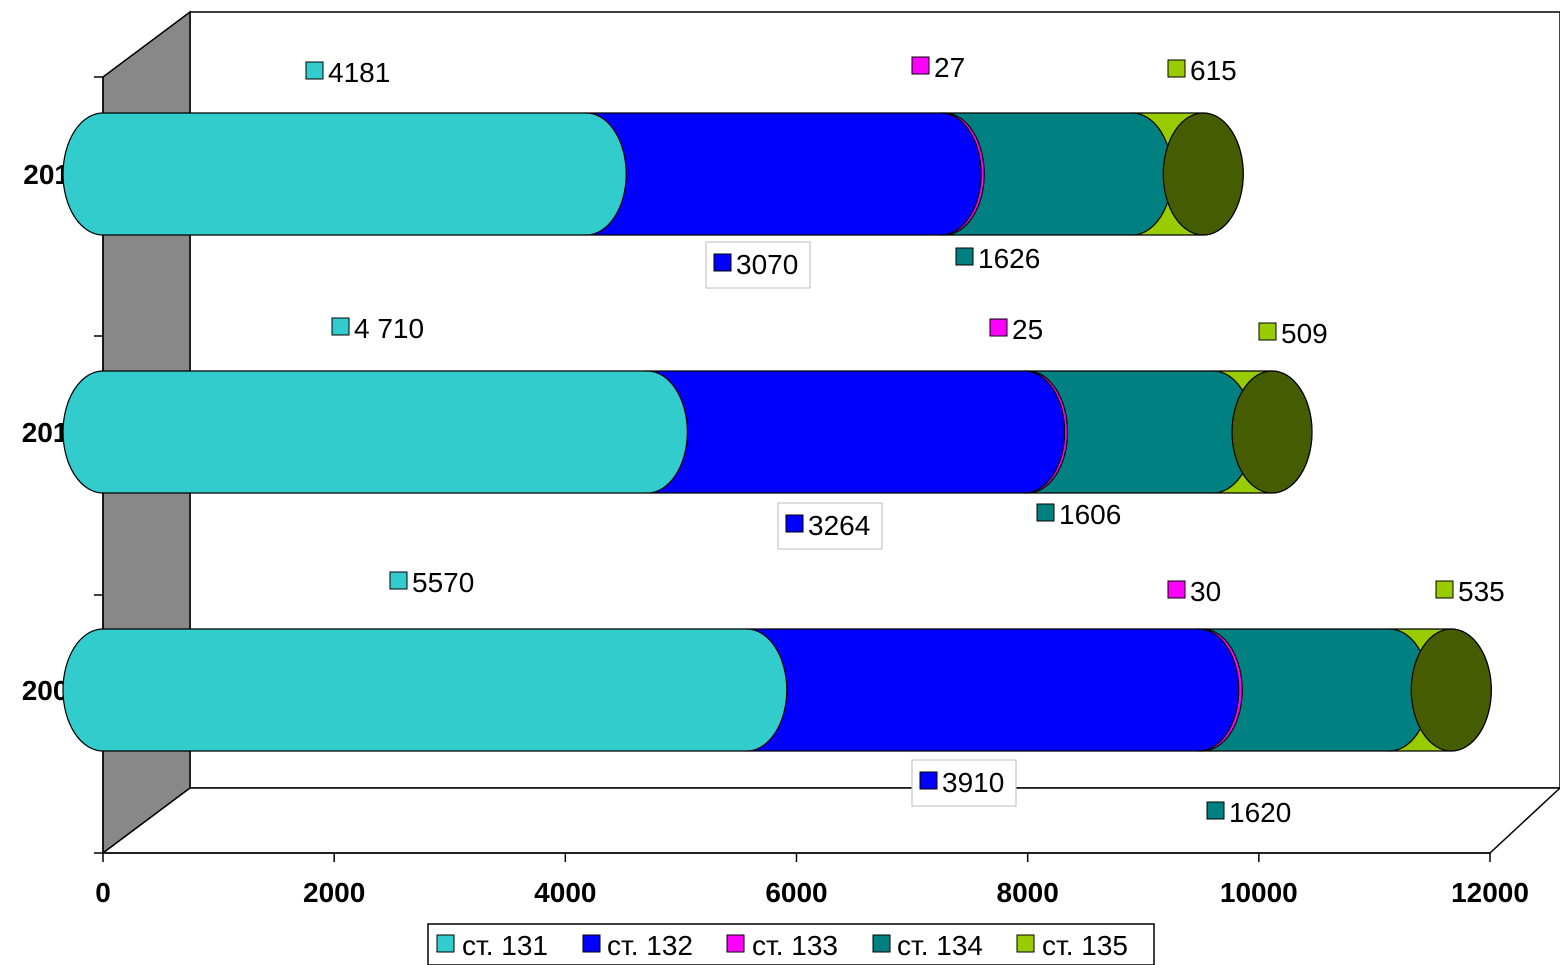 The image size is (1560, 965). What do you see at coordinates (1490, 892) in the screenshot?
I see `x-tick-label: 12000` at bounding box center [1490, 892].